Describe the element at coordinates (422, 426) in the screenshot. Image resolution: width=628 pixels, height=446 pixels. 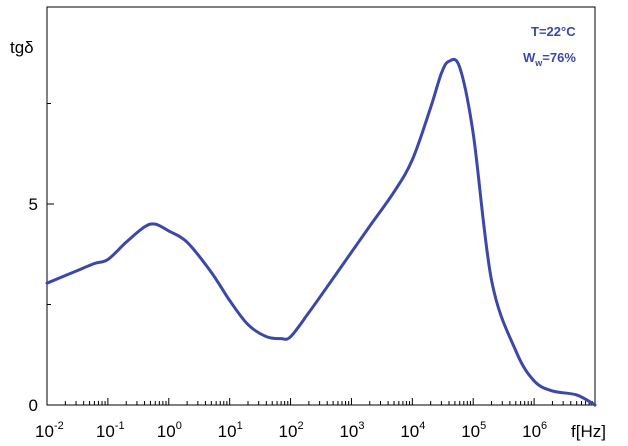
I see `x-tick-exponent: 4` at that location.